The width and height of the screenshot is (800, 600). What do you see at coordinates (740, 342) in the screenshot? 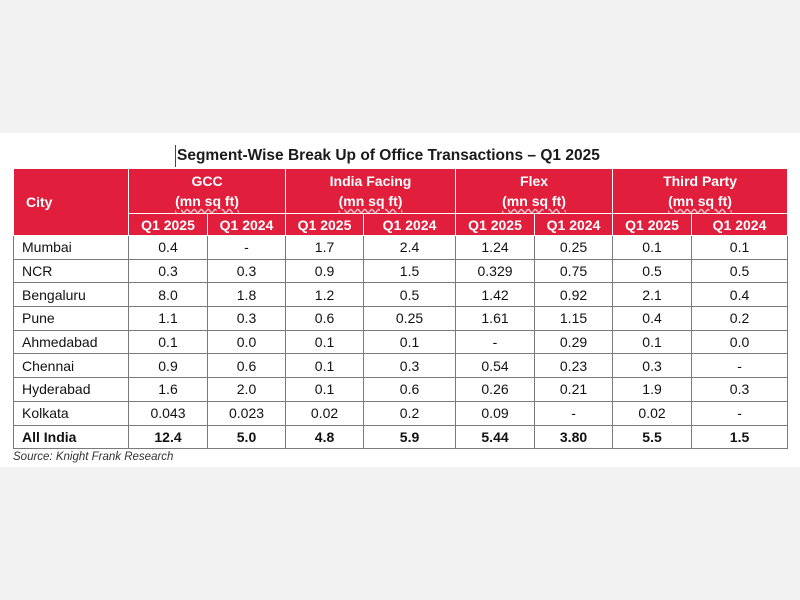
I see `value-cell: 0.0` at bounding box center [740, 342].